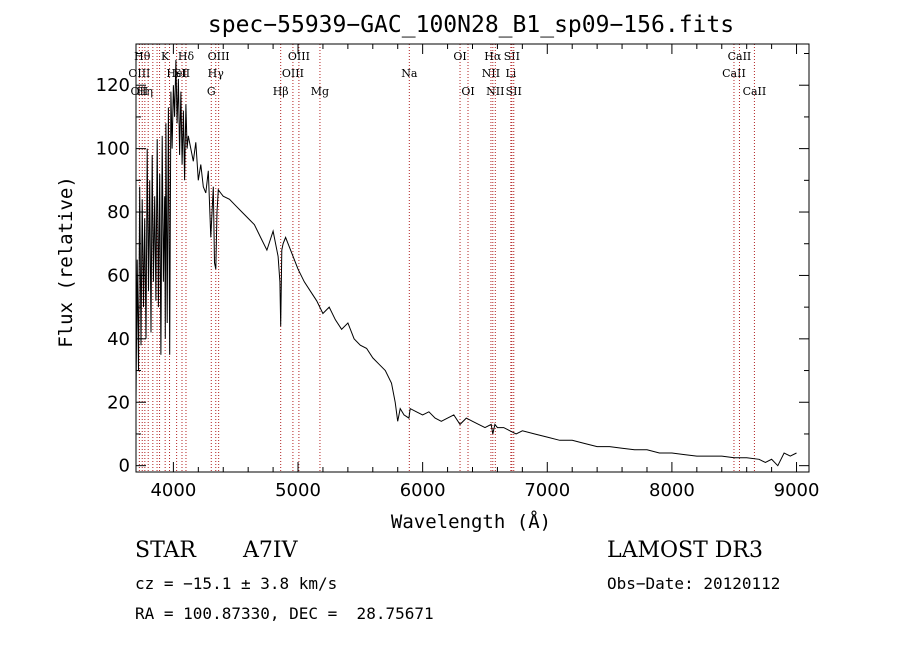 The height and width of the screenshot is (649, 900). Describe the element at coordinates (186, 56) in the screenshot. I see `line-label-4101-0: Hδ` at that location.